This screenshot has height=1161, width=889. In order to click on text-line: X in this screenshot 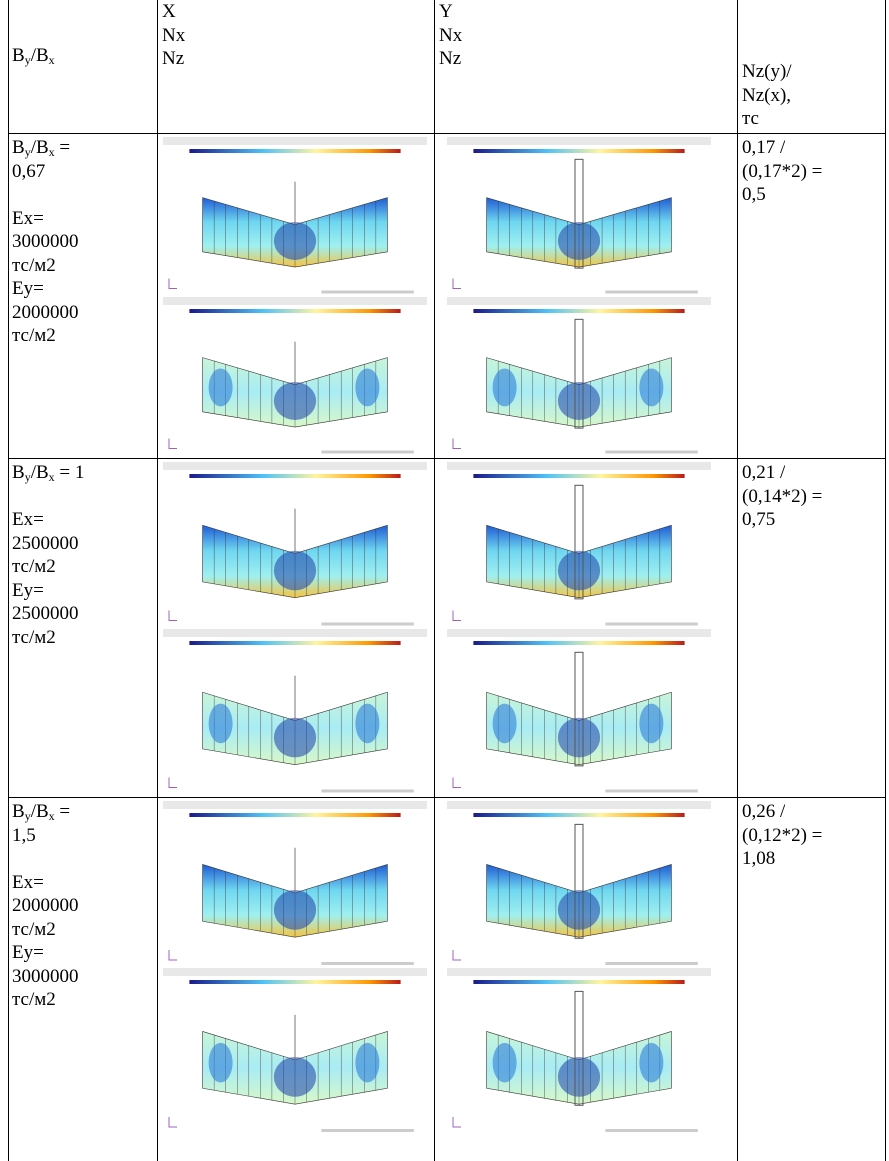, I will do `click(169, 11)`.